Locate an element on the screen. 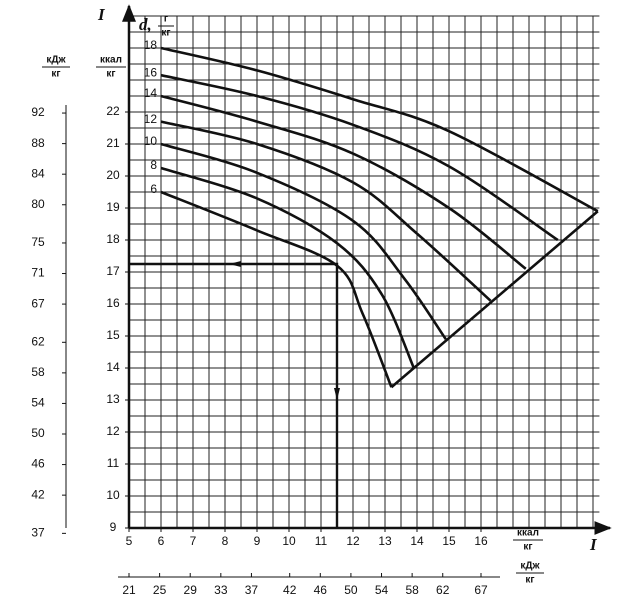 The height and width of the screenshot is (605, 628). x-tick-label: 5 is located at coordinates (129, 541).